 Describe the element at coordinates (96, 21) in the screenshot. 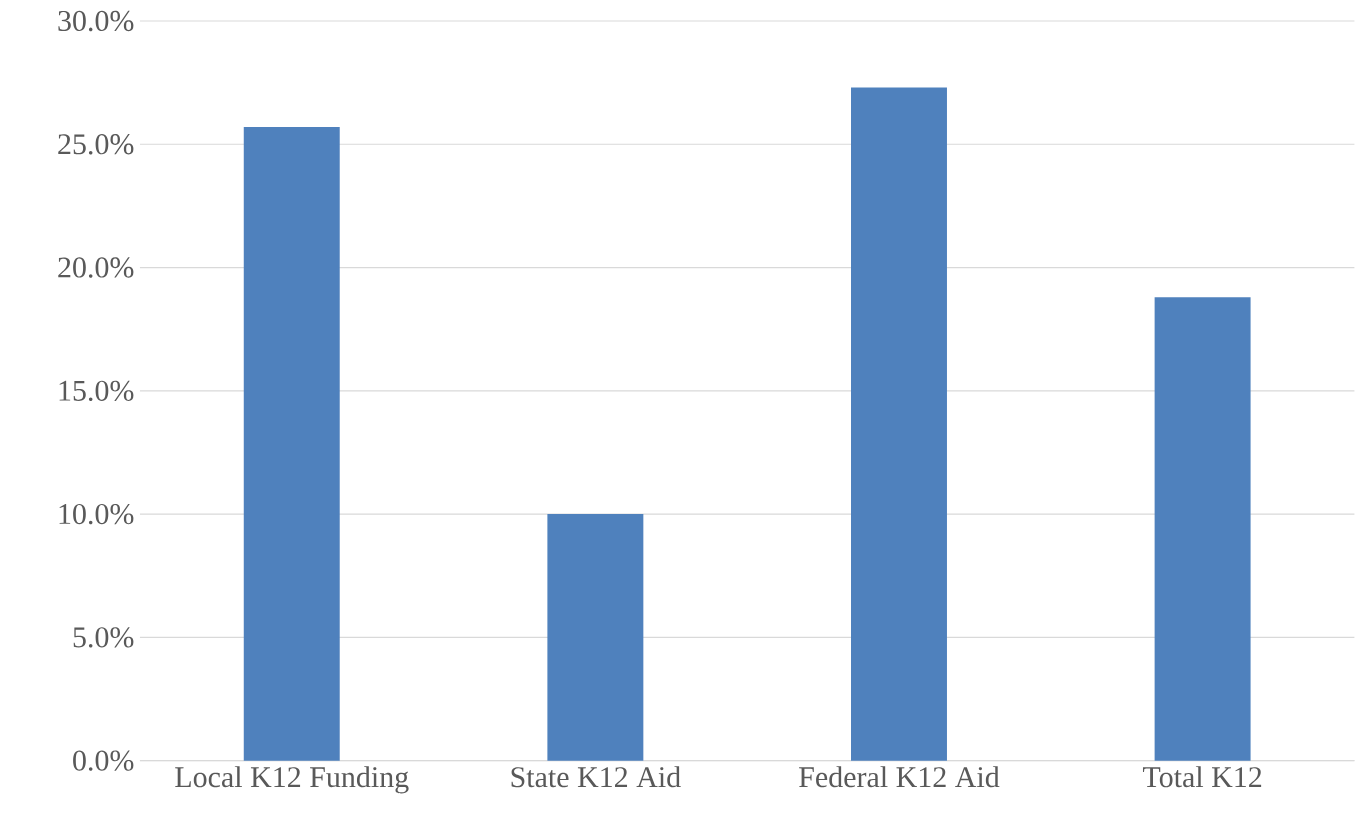

I see `y-tick-label: 30.0%` at that location.